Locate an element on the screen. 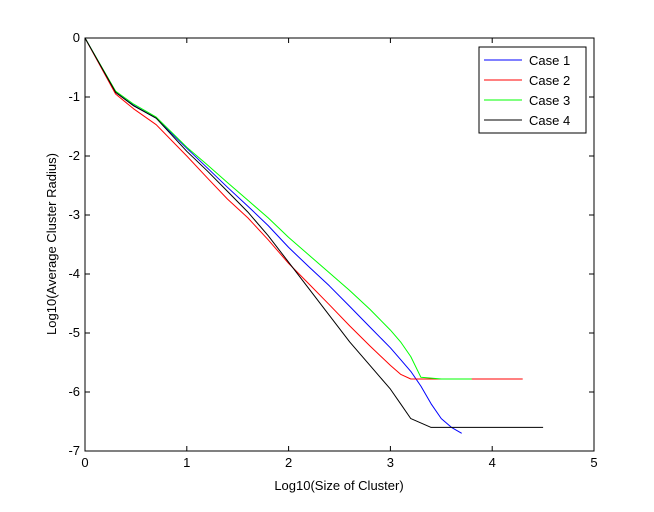 The image size is (654, 512). y-tick-label: -5 is located at coordinates (74, 332).